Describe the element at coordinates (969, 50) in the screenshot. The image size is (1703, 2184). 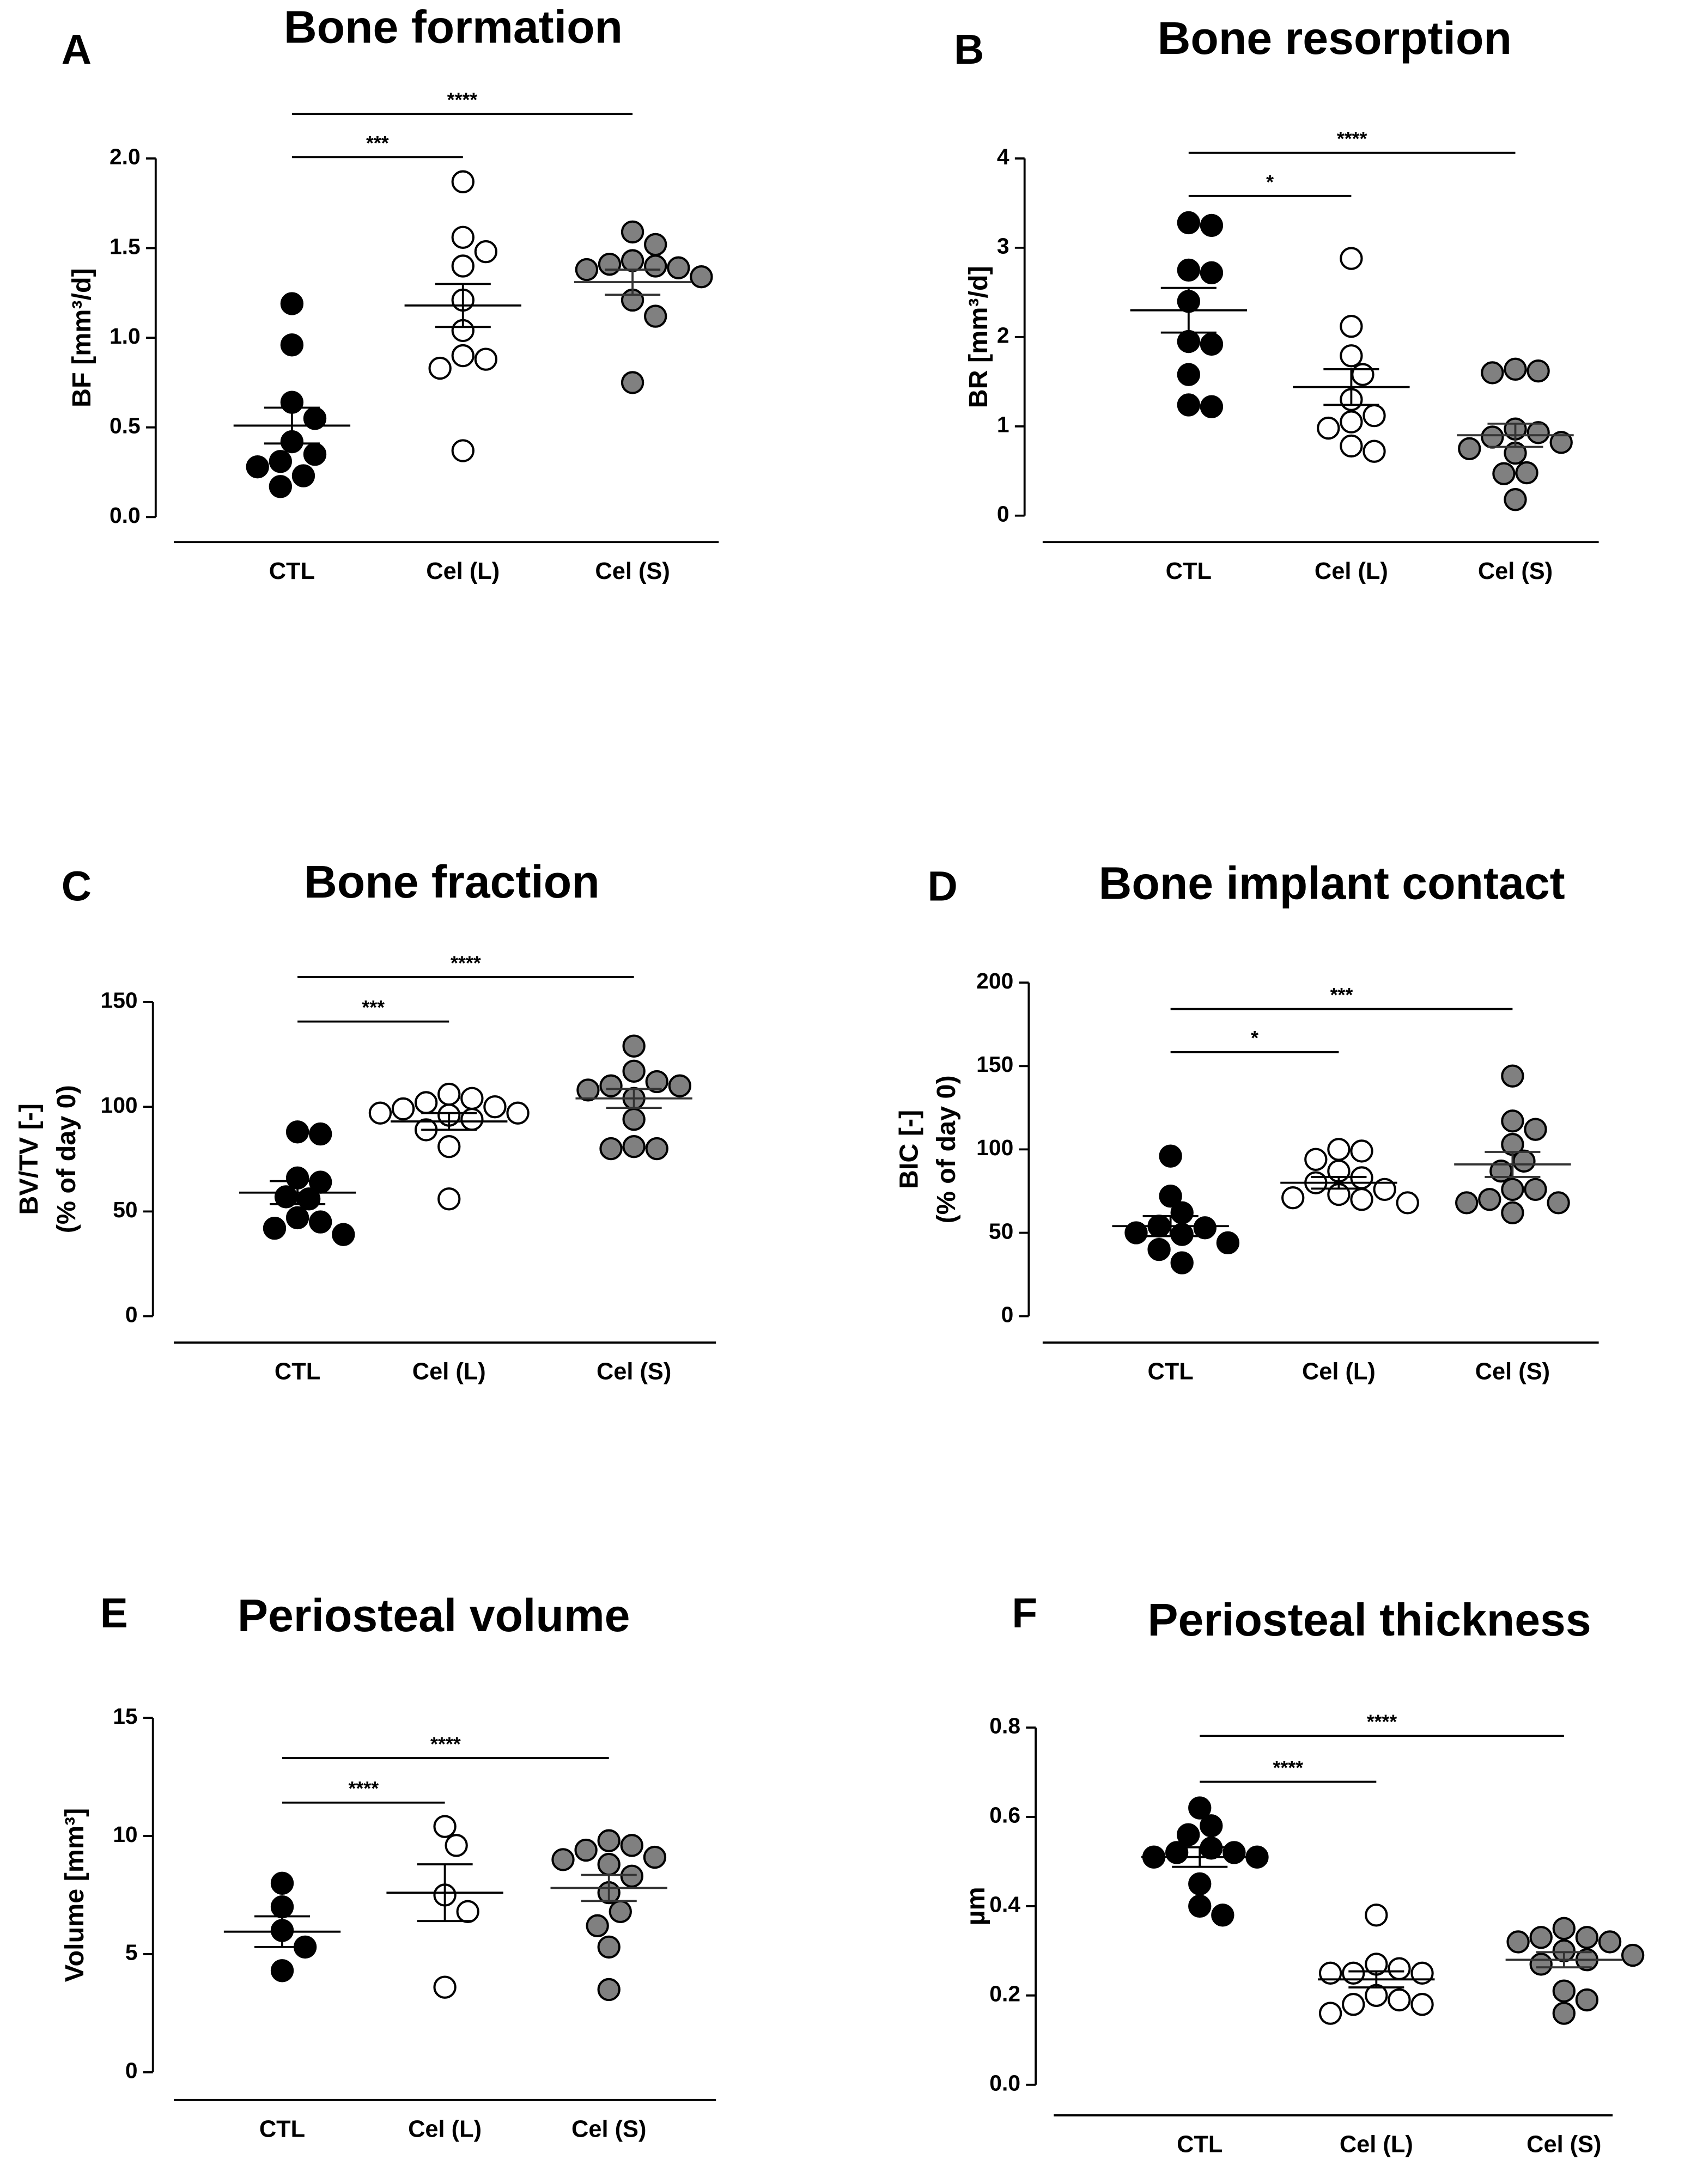
I see `panel-letter: B` at that location.